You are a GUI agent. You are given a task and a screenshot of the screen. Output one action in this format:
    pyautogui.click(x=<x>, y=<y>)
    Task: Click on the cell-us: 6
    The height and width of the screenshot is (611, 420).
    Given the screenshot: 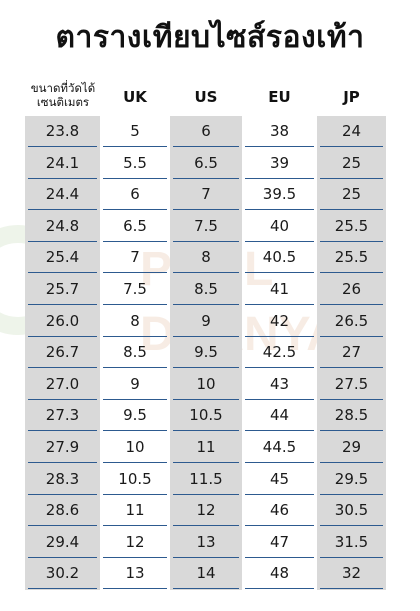 What is the action you would take?
    pyautogui.click(x=206, y=131)
    